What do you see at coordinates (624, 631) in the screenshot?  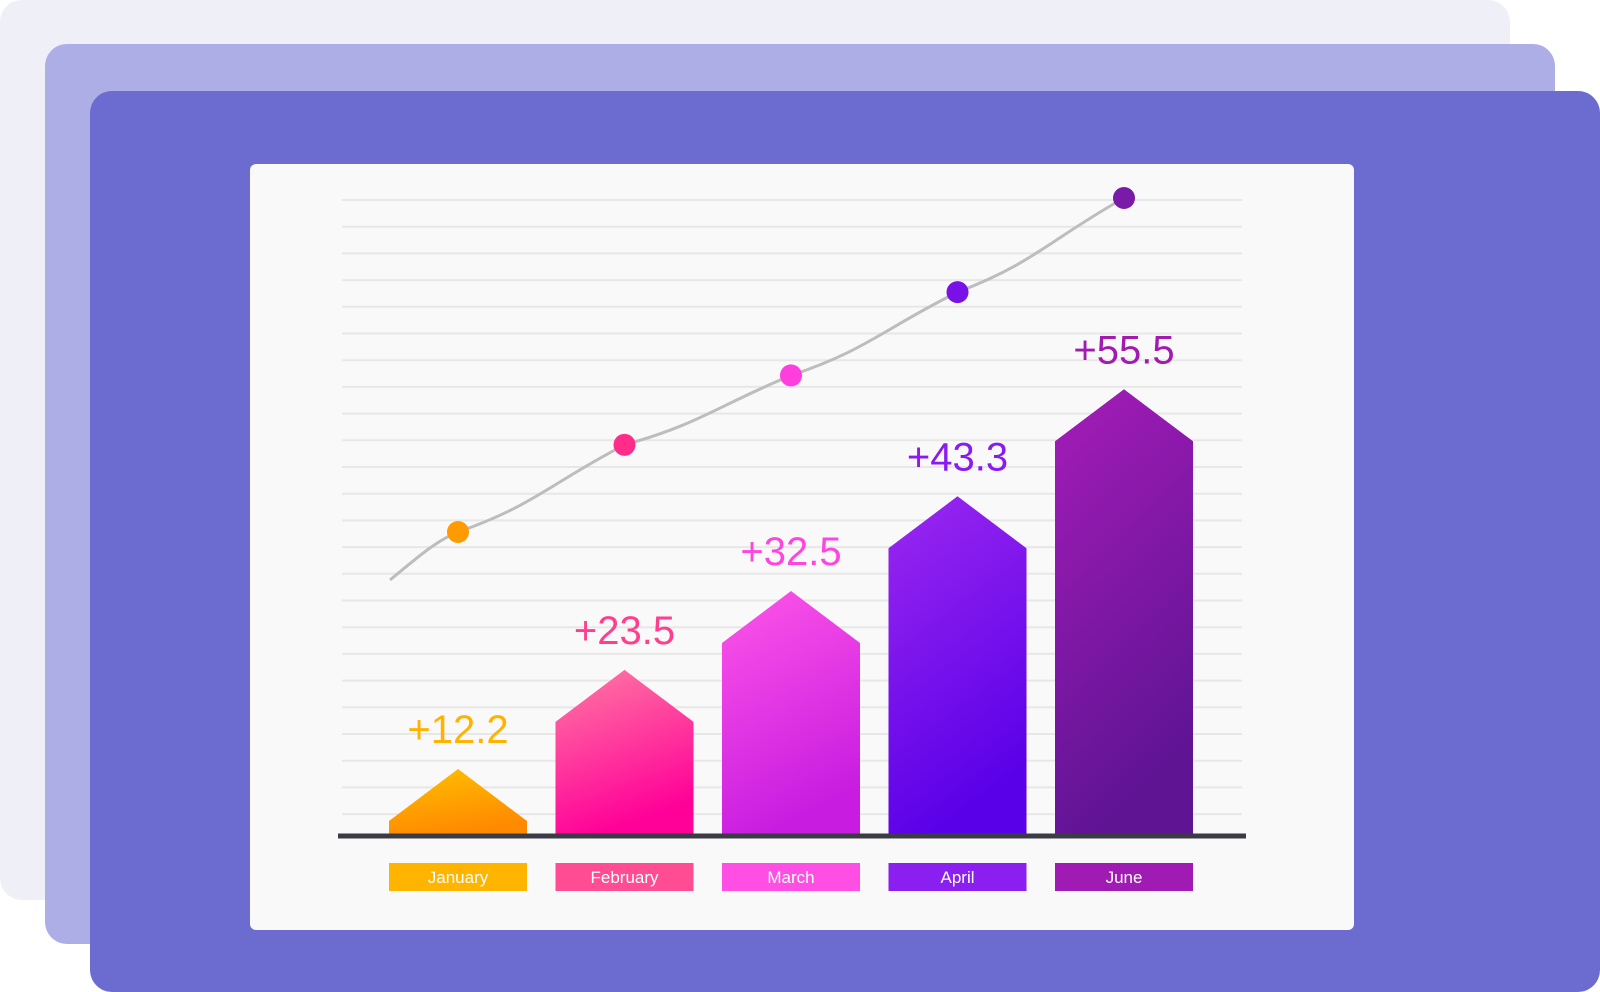 I see `value-label: +23.5` at bounding box center [624, 631].